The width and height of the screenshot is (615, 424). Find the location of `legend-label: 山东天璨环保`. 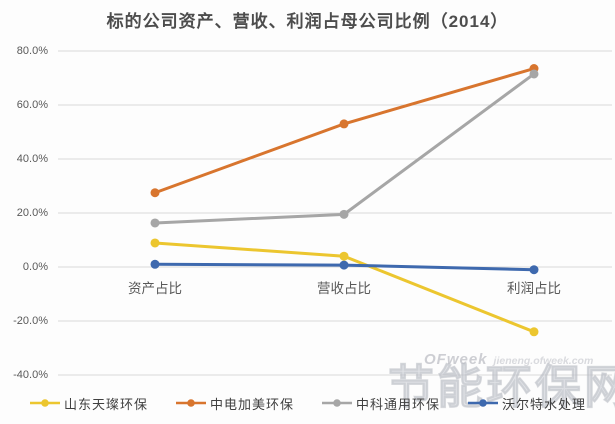

legend-label: 山东天璨环保 is located at coordinates (105, 404).